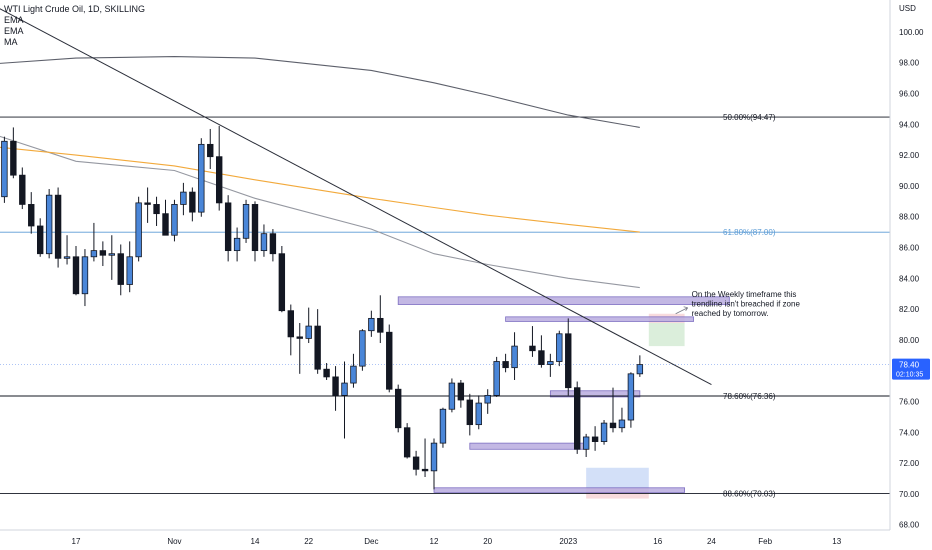 This screenshot has width=932, height=550. I want to click on annotation-text-line: On the Weekly timeframe this, so click(744, 294).